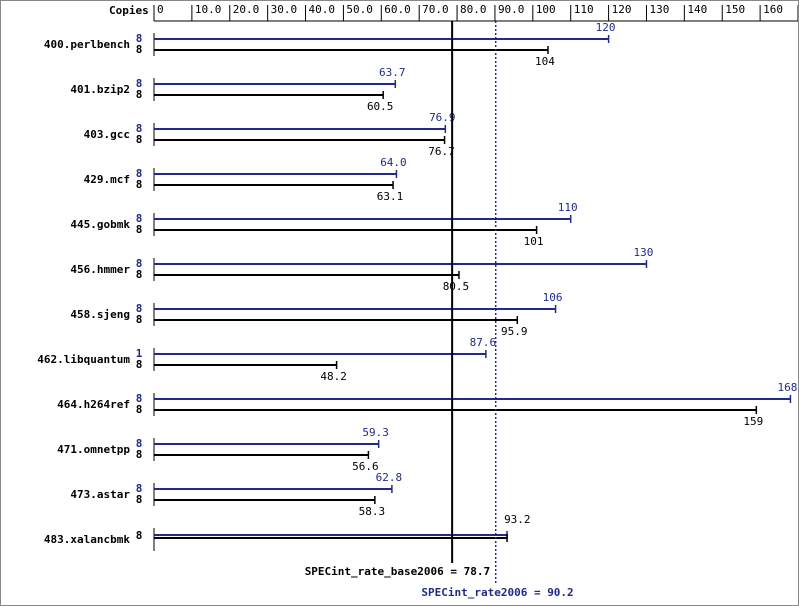  Describe the element at coordinates (333, 376) in the screenshot. I see `value-label: 48.2` at that location.